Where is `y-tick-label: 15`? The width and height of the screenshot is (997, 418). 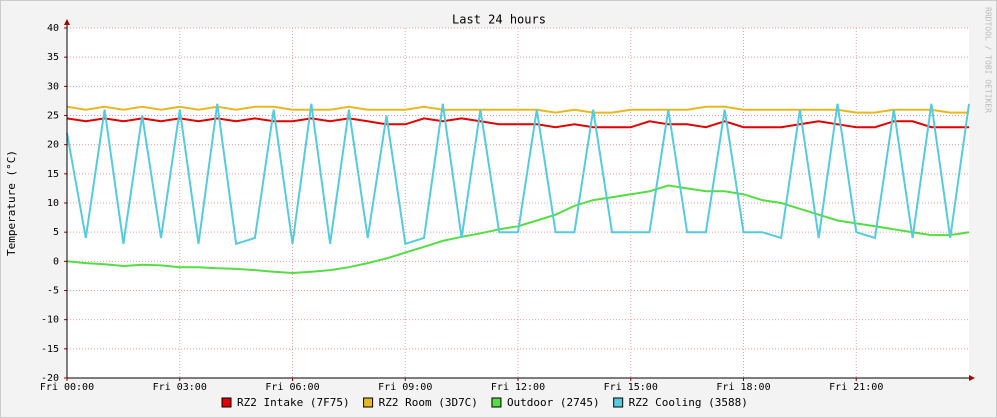
y-tick-label: 15 is located at coordinates (53, 174).